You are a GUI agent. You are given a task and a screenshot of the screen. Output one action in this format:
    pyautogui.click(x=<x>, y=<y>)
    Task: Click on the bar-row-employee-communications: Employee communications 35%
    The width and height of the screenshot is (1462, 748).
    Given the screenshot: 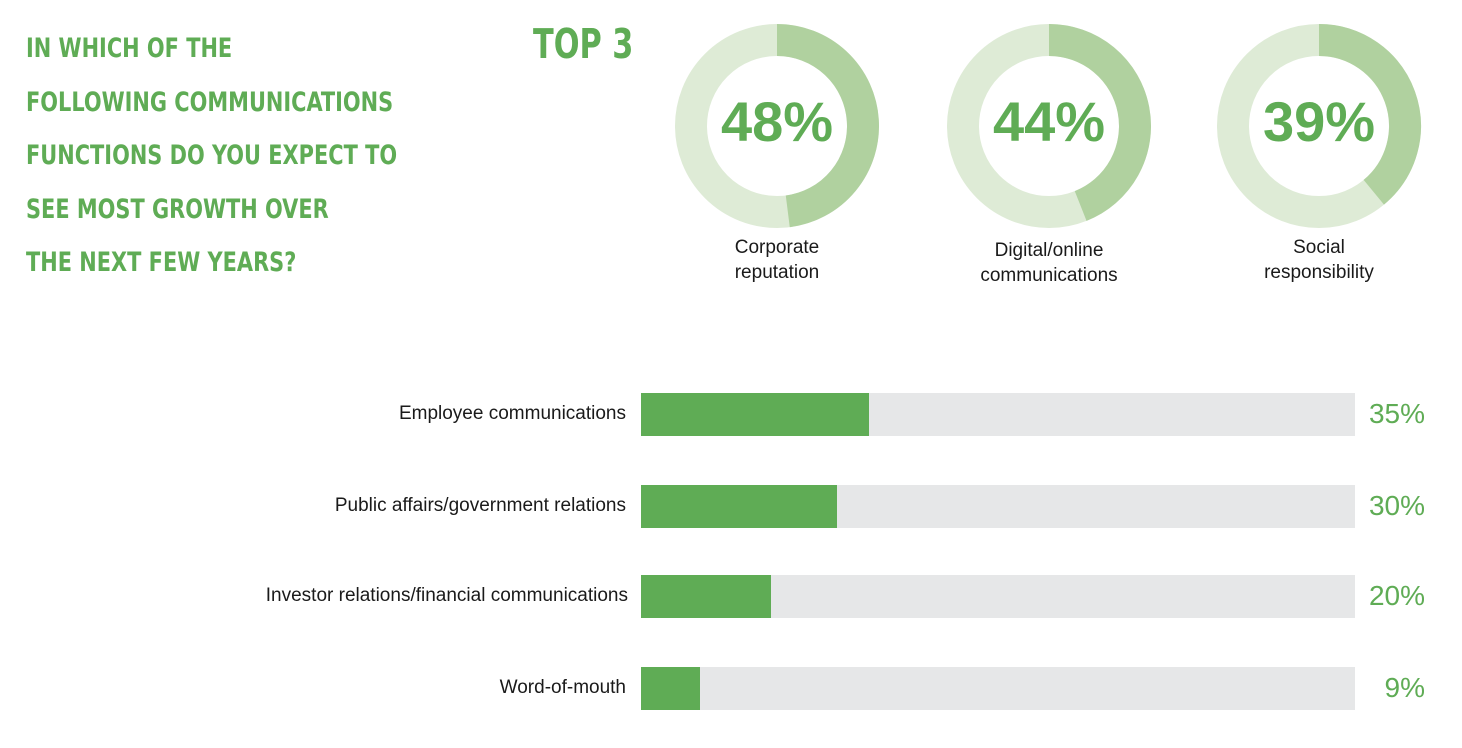 What is the action you would take?
    pyautogui.click(x=731, y=415)
    